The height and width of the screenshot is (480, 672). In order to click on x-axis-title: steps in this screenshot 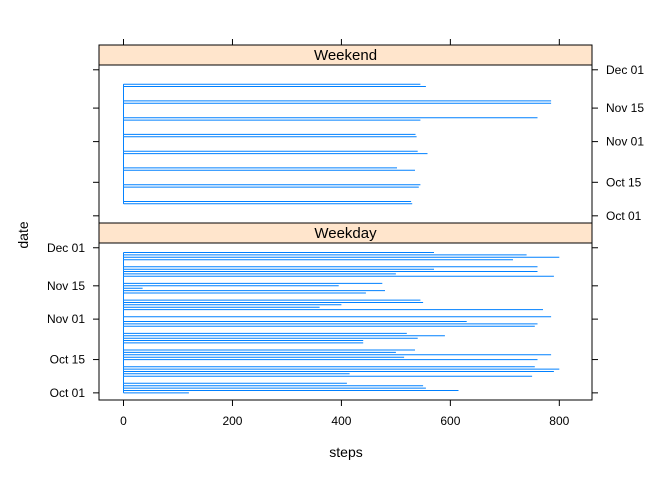, I will do `click(345, 452)`.